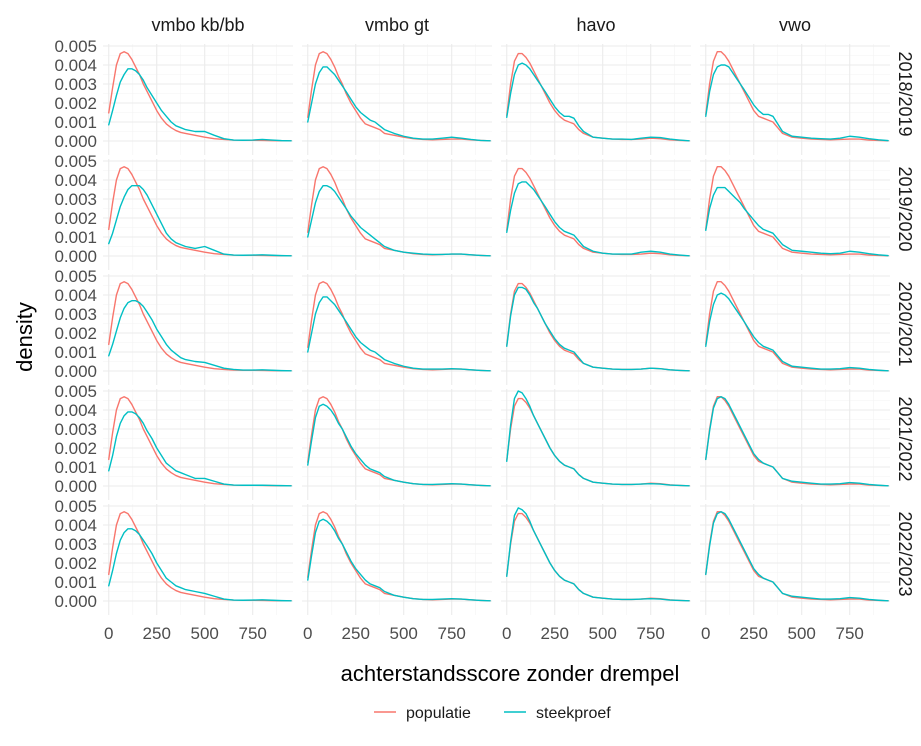 This screenshot has height=746, width=921. I want to click on row-strip-label: 2022/2023, so click(905, 553).